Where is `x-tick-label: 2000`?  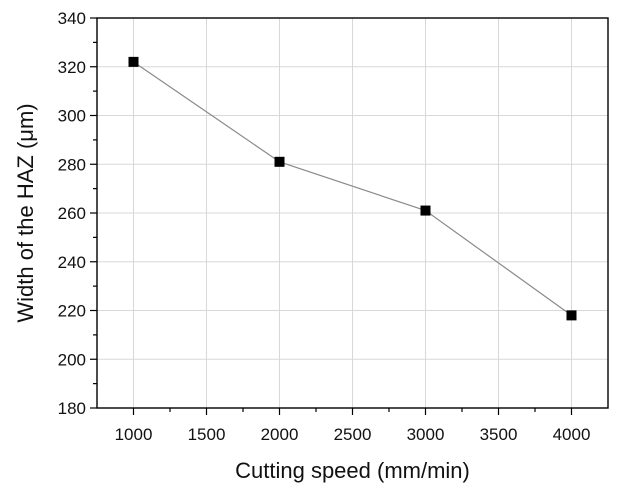 x-tick-label: 2000 is located at coordinates (280, 434).